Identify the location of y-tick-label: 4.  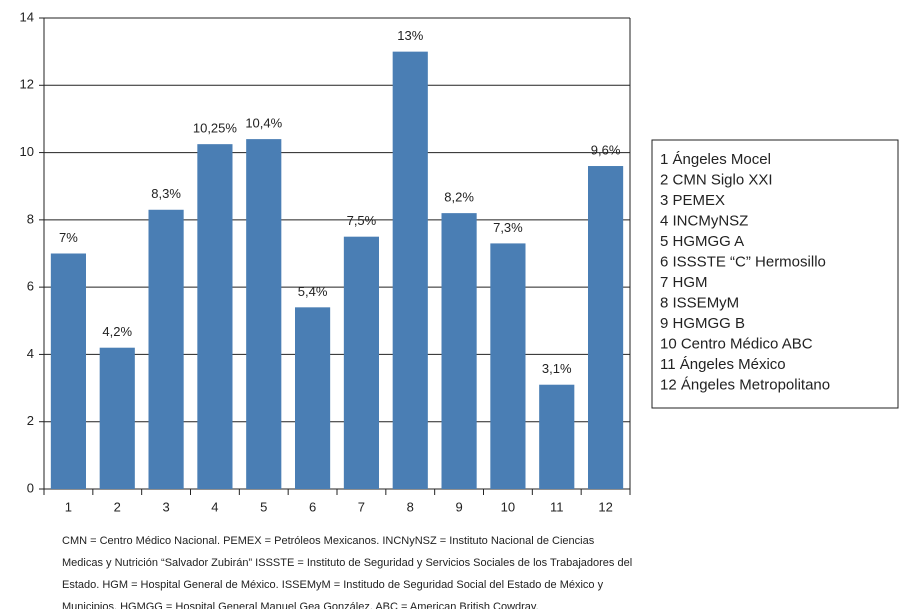
(30, 353).